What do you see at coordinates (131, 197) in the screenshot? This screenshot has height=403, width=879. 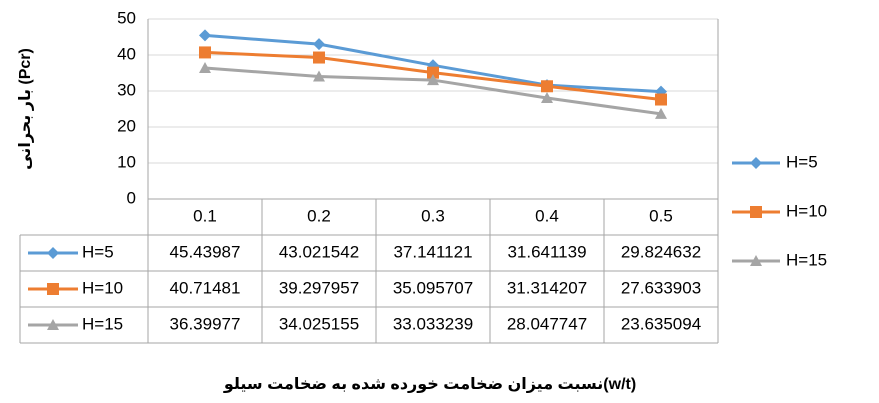 I see `y-tick-label: 0` at bounding box center [131, 197].